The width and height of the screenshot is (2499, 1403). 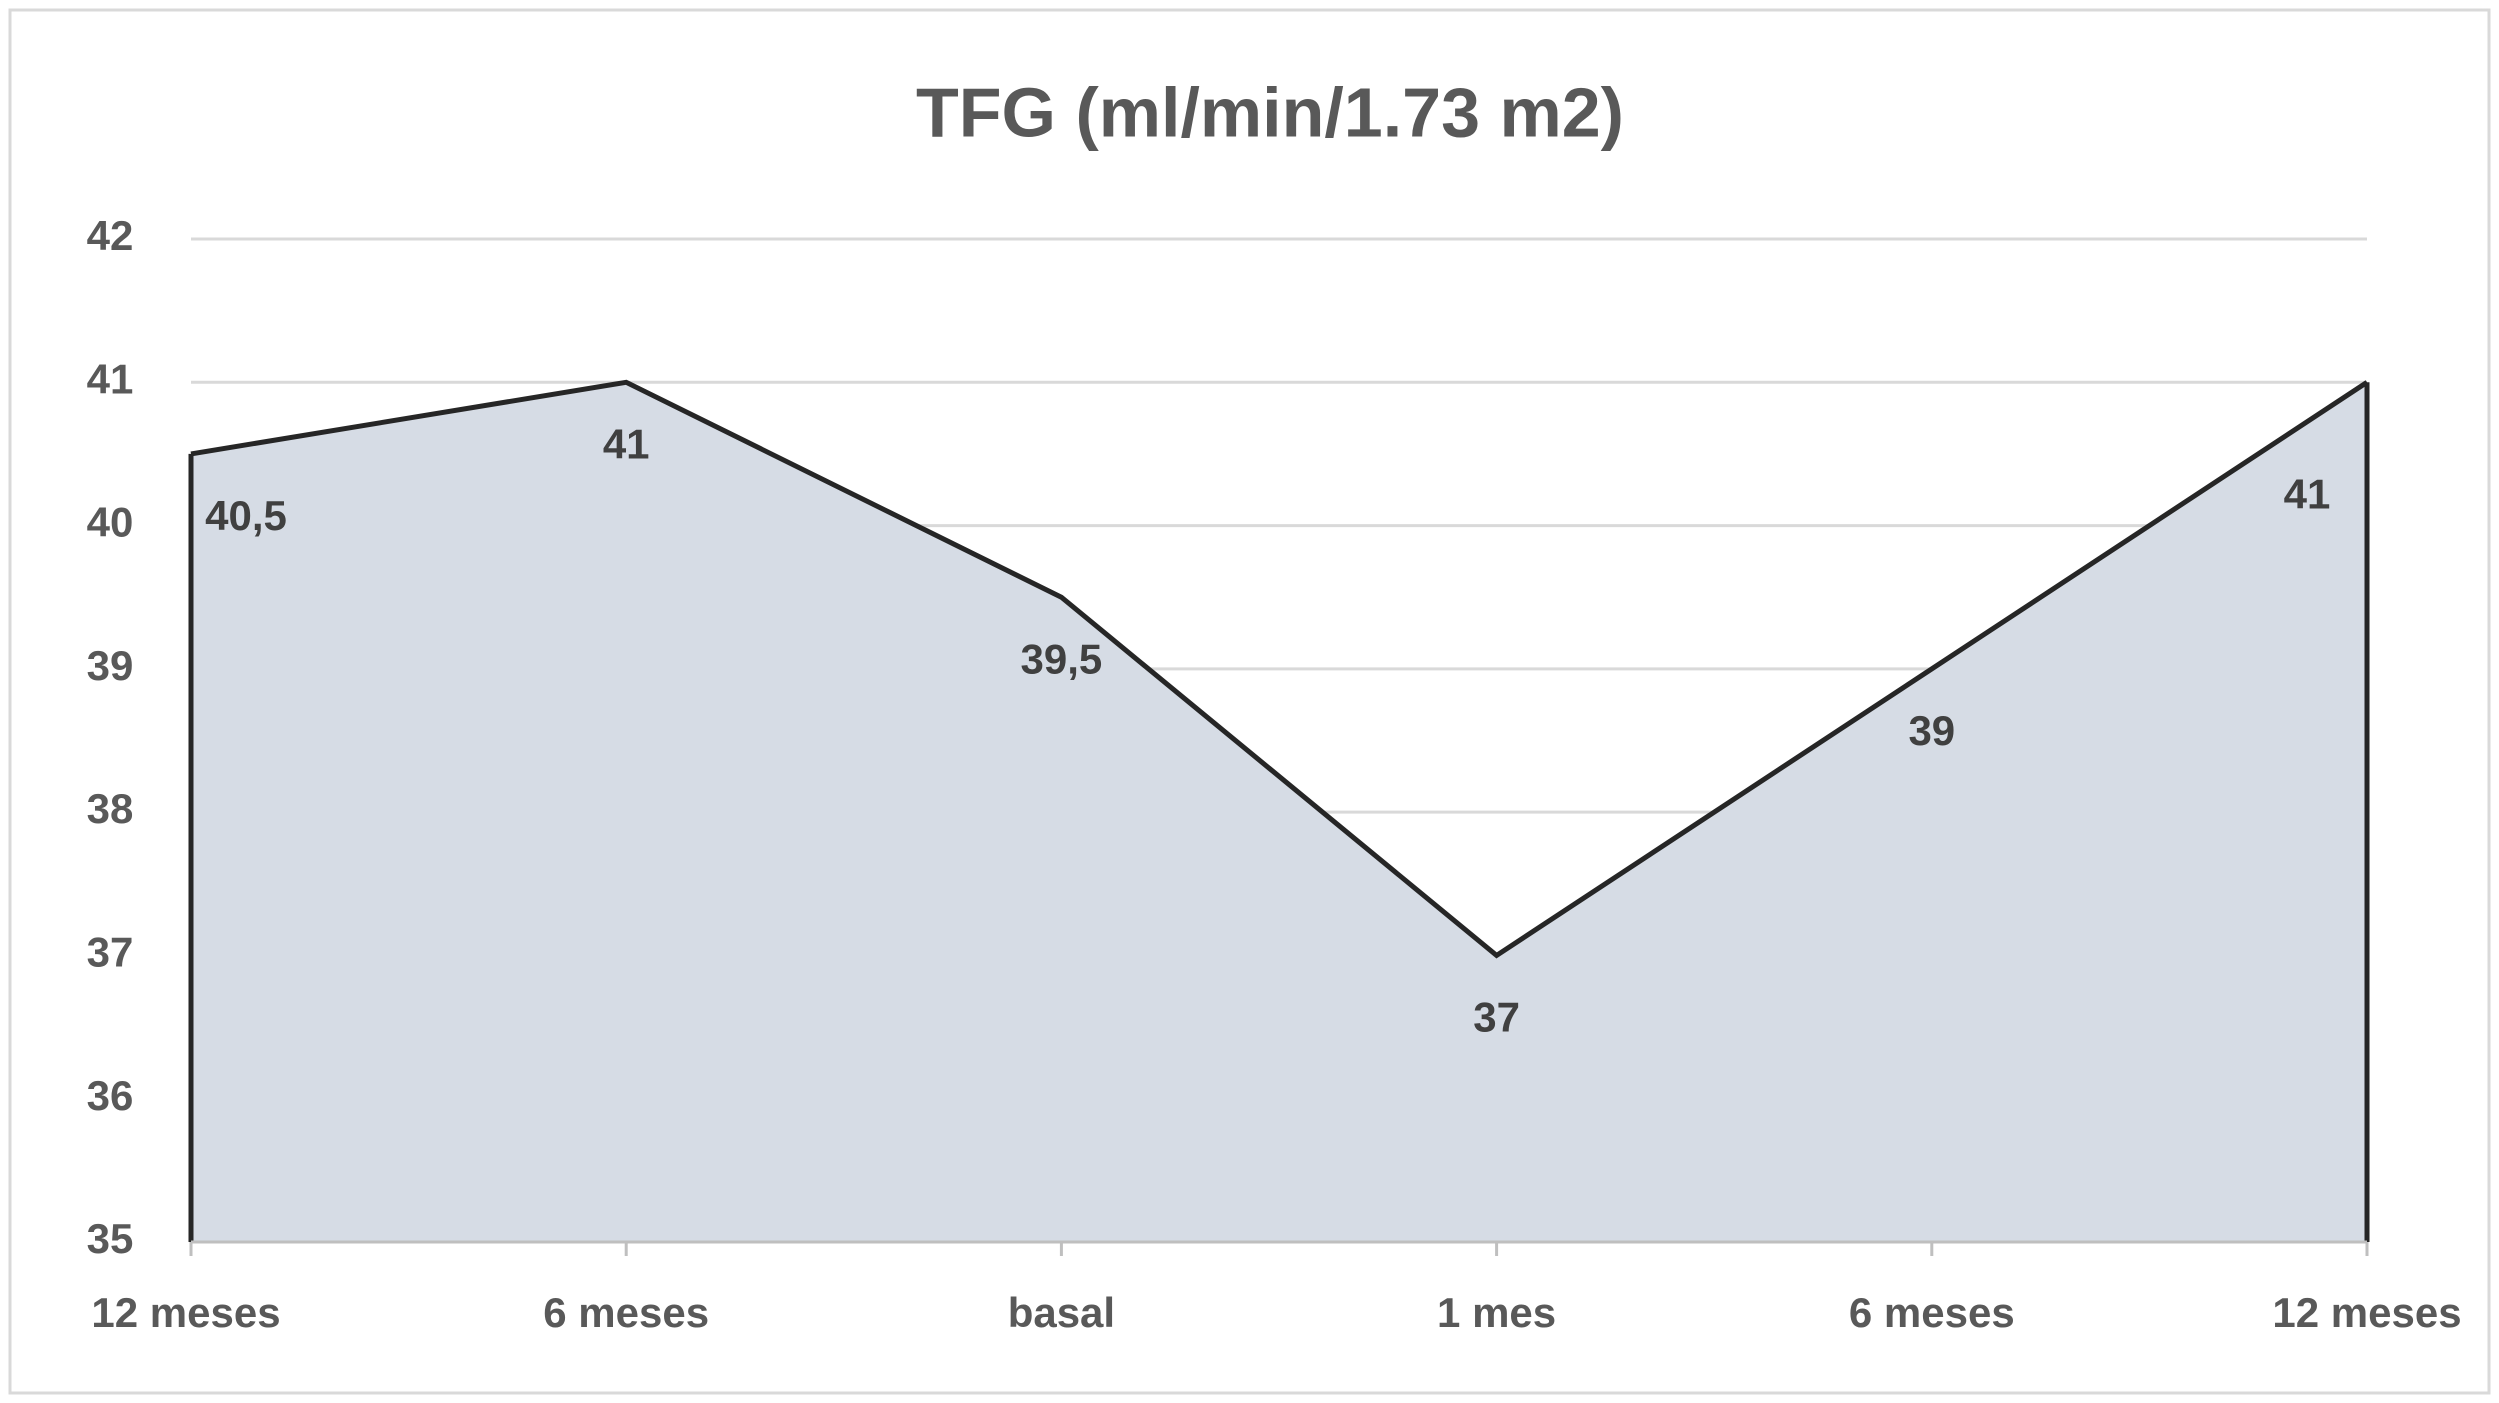 What do you see at coordinates (110, 1095) in the screenshot?
I see `y-tick-label: 36` at bounding box center [110, 1095].